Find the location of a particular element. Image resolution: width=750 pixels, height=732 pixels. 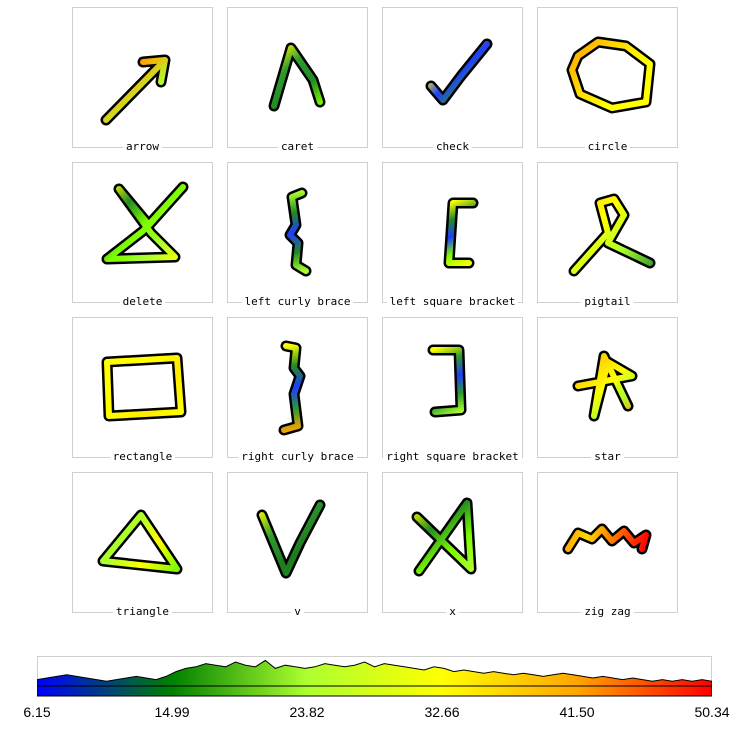

gesture-label: left curly brace is located at coordinates (297, 301).